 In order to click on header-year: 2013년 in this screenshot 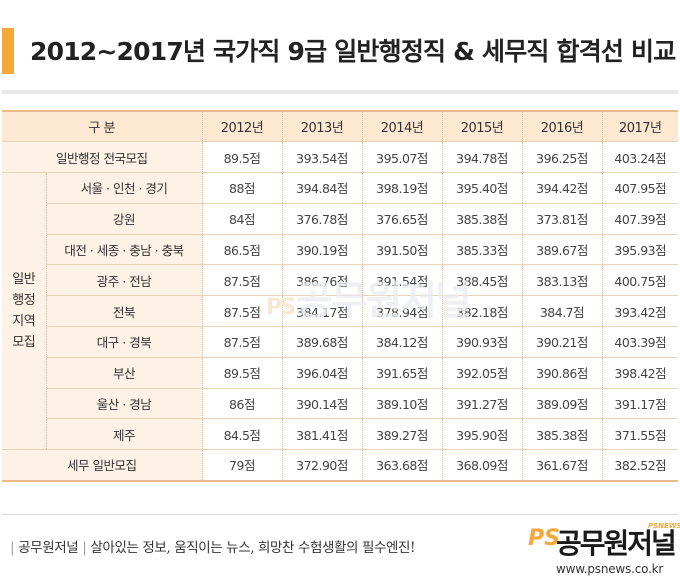, I will do `click(322, 126)`.